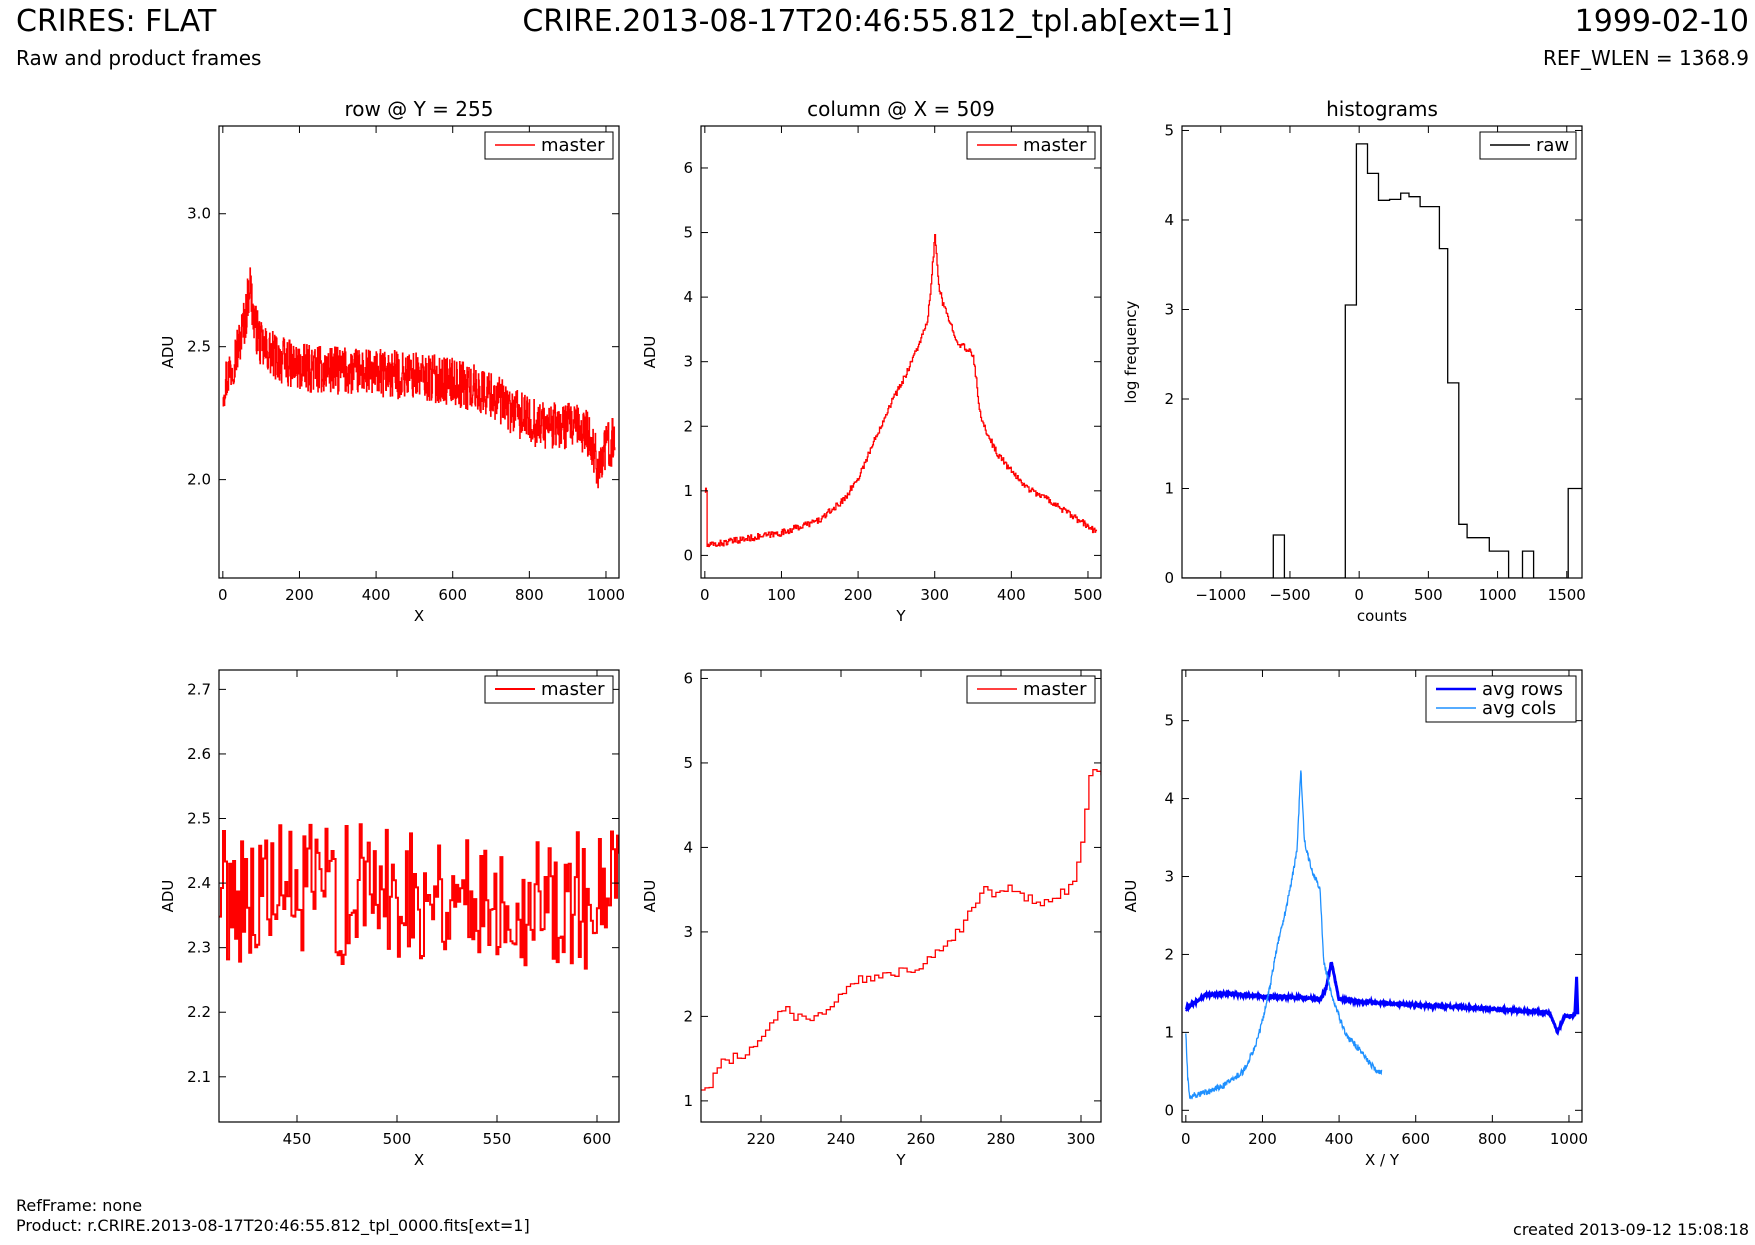 The height and width of the screenshot is (1245, 1755). I want to click on x-tick-label: 240, so click(841, 1139).